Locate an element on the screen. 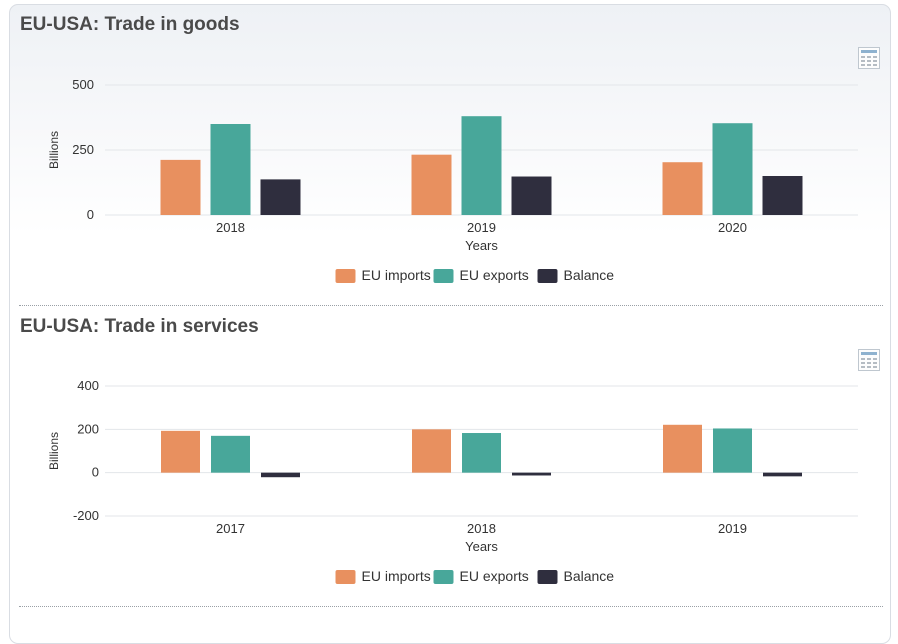  y-tick-label: -200 is located at coordinates (86, 515).